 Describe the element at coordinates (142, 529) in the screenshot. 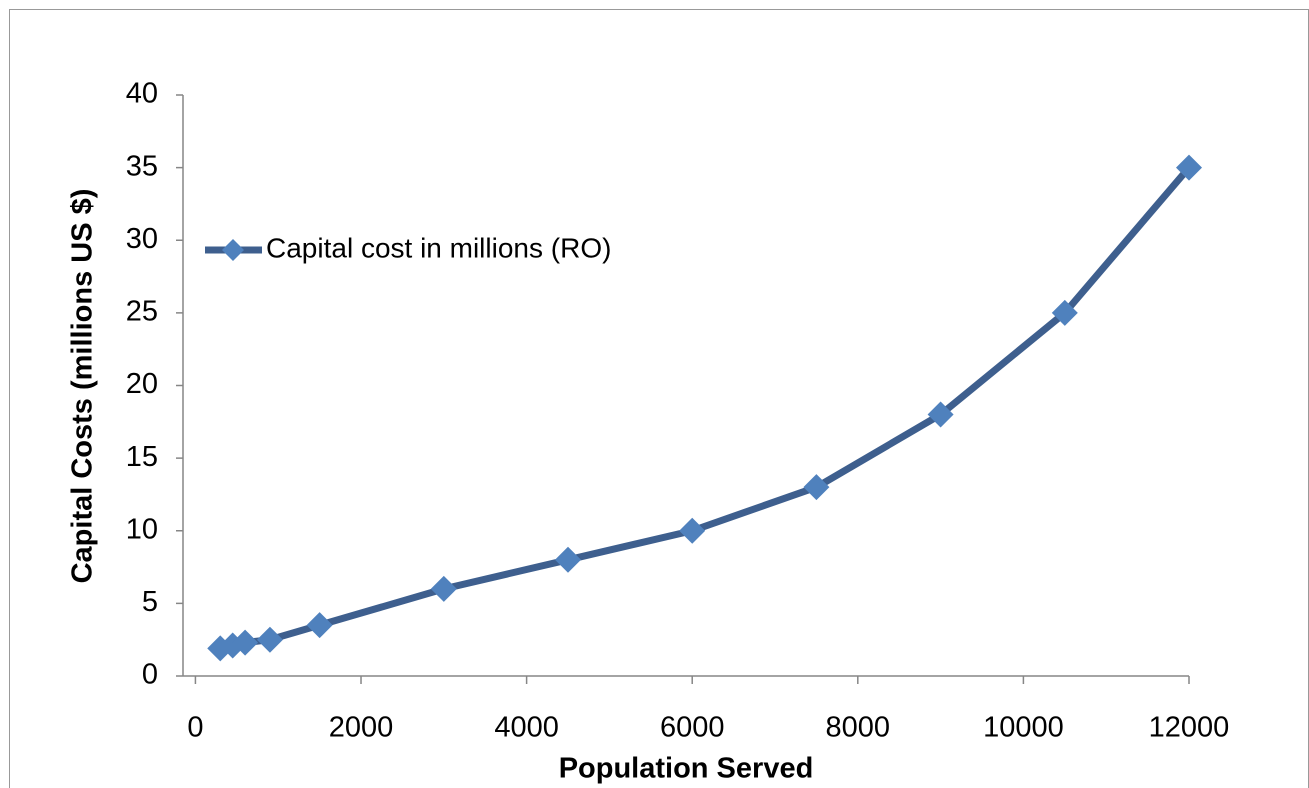

I see `y-tick-label: 10` at that location.